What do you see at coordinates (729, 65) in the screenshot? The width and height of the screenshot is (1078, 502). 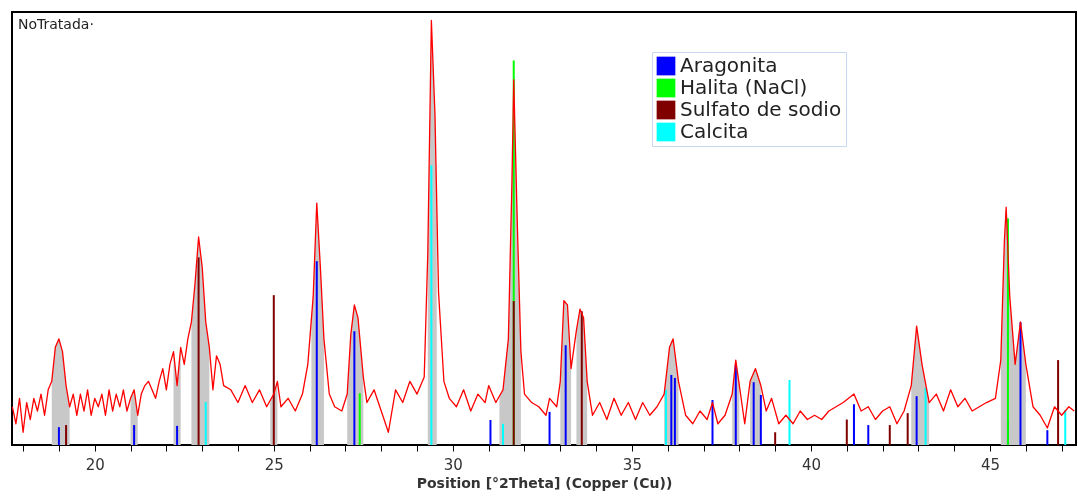 I see `legend-label: Aragonita` at bounding box center [729, 65].